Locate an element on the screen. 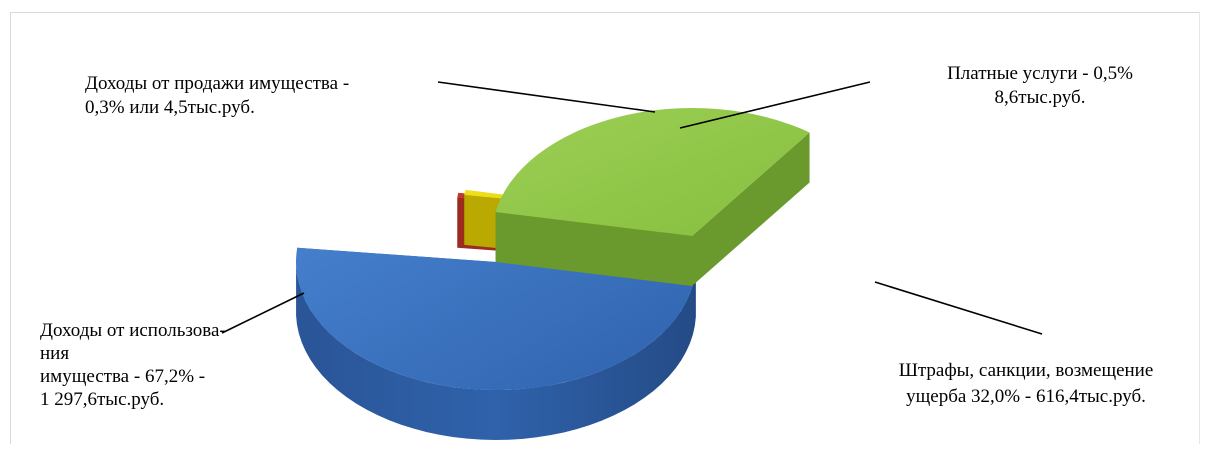 The width and height of the screenshot is (1212, 457). slice-label-2: Платные услуги - 0,5% 8,6тыс.руб. is located at coordinates (1040, 85).